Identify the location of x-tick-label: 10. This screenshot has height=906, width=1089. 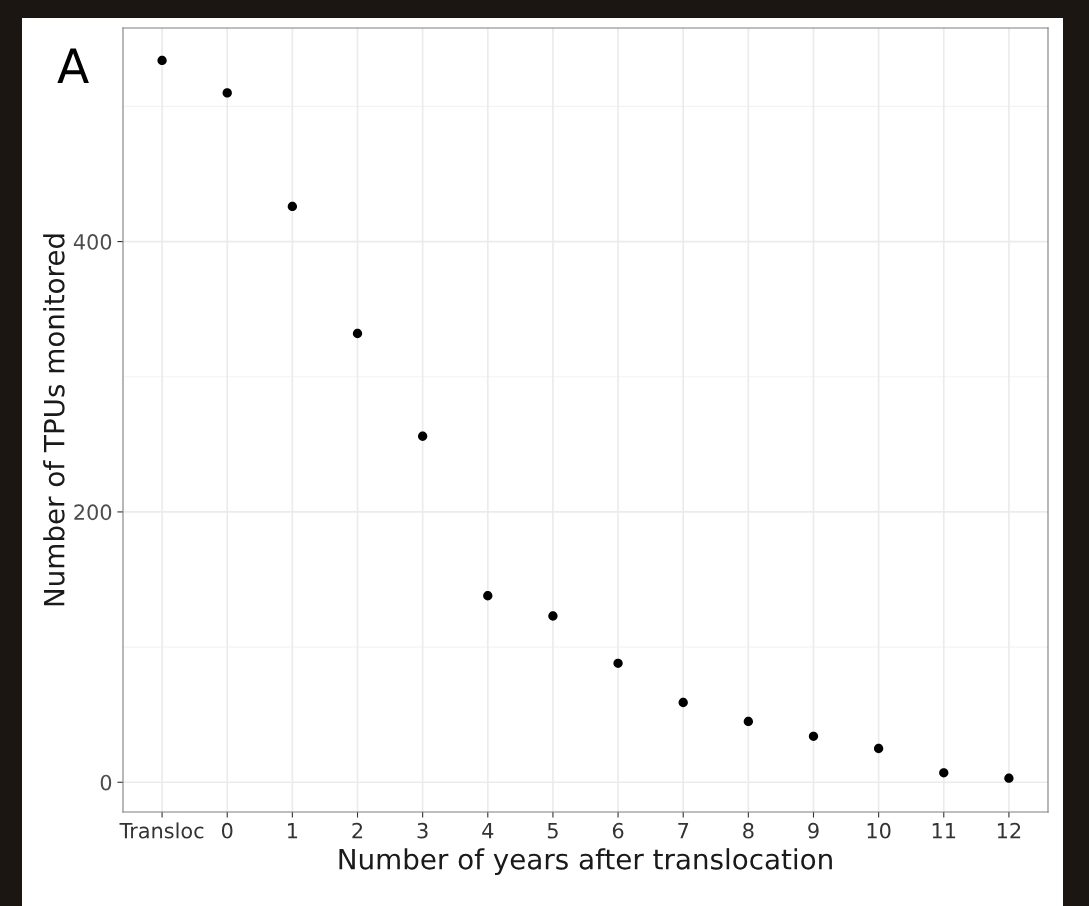
(879, 830).